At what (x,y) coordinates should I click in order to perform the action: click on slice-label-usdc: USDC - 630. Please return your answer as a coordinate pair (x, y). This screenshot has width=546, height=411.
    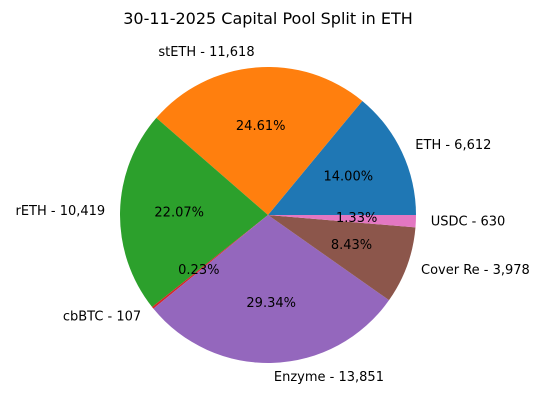
    Looking at the image, I should click on (468, 221).